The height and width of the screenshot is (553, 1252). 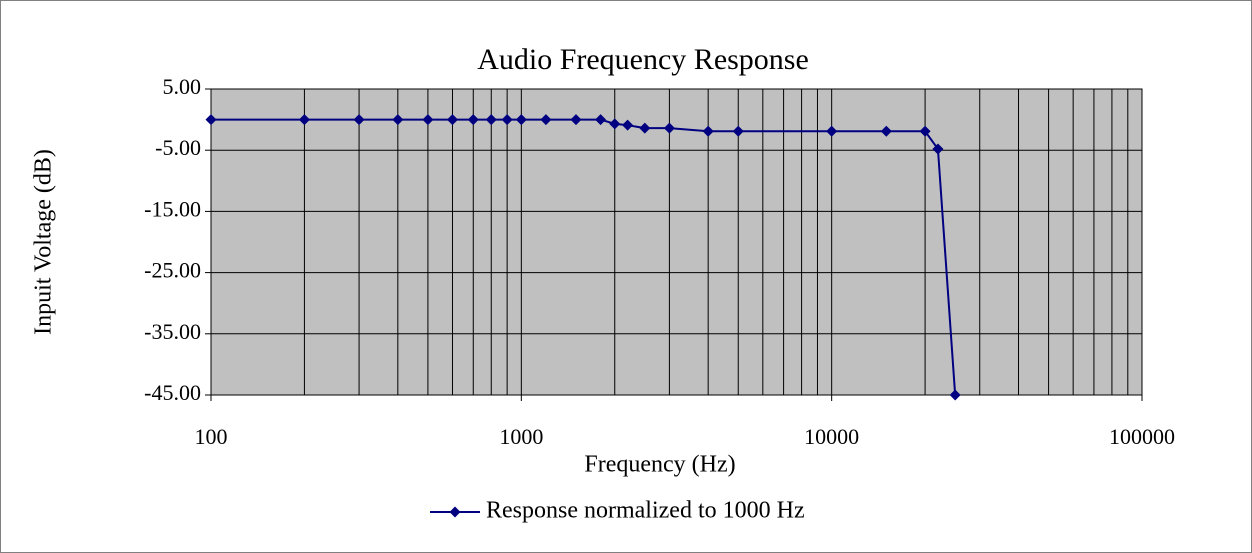 I want to click on chart-title: Audio Frequency Response, so click(x=643, y=59).